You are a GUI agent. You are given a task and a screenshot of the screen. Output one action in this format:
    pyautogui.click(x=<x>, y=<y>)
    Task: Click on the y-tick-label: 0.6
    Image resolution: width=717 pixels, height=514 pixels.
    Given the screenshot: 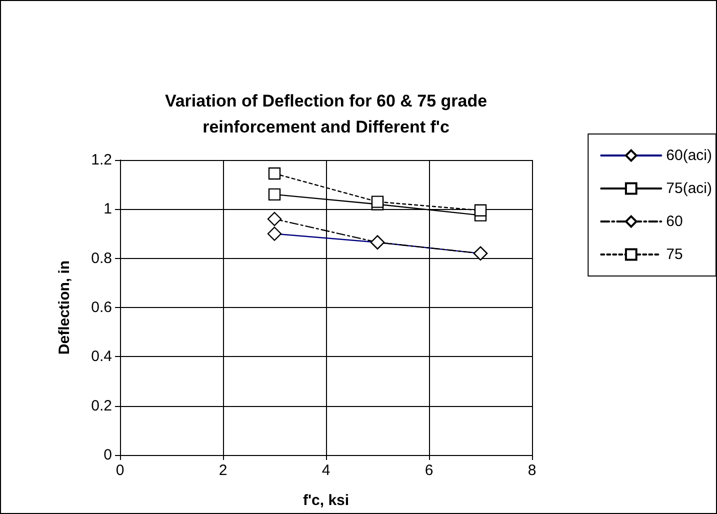 What is the action you would take?
    pyautogui.click(x=101, y=307)
    